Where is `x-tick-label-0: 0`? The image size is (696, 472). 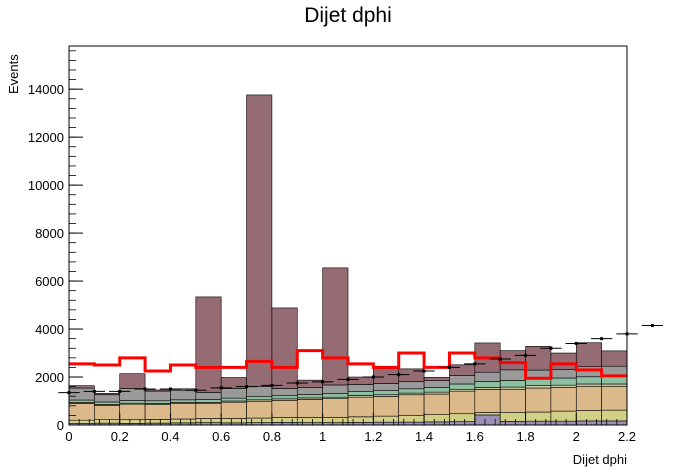 x-tick-label-0: 0 is located at coordinates (68, 436).